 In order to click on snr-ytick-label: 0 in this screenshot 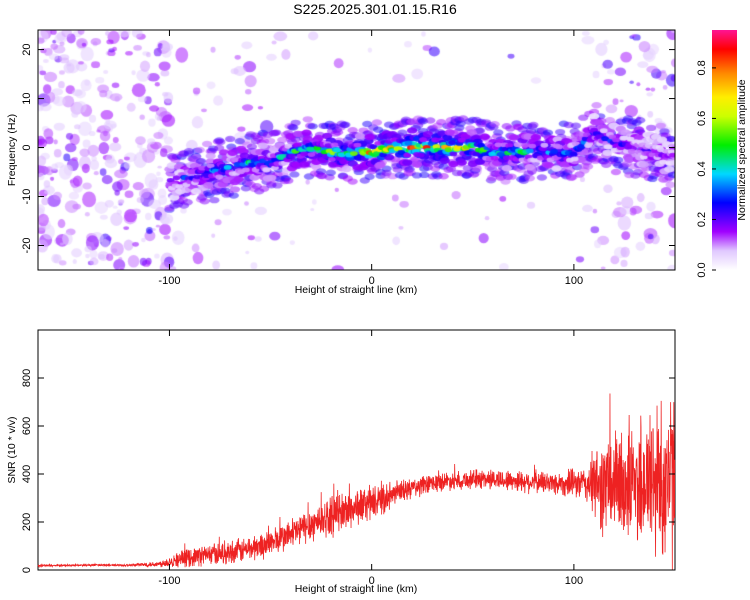, I will do `click(27, 570)`.